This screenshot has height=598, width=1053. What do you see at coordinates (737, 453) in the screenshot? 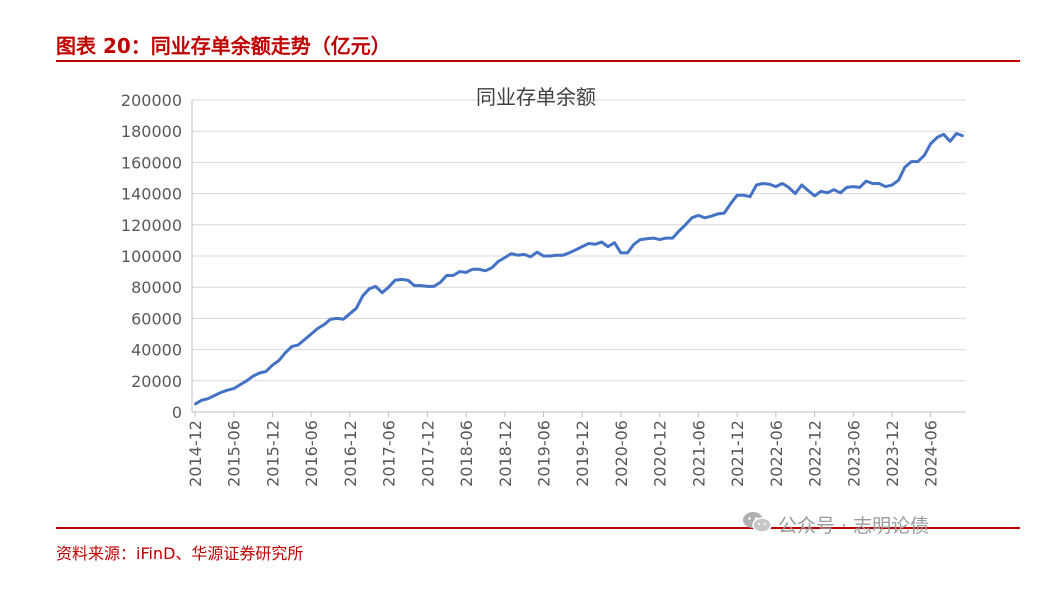
I see `x-tick-label: 2021-12` at bounding box center [737, 453].